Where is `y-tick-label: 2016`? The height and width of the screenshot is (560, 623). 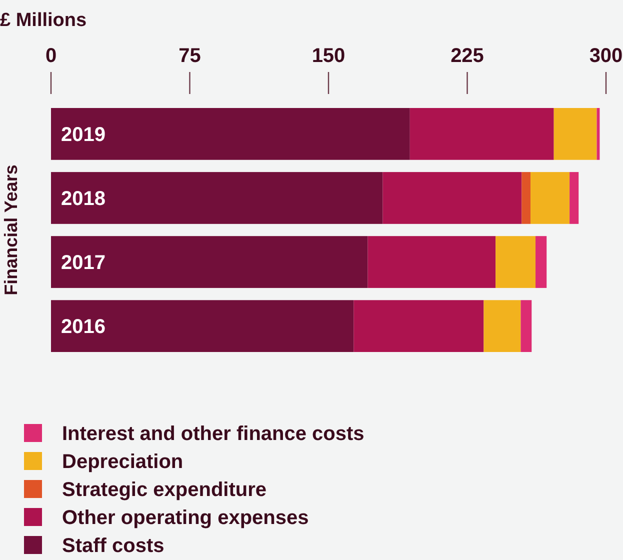 y-tick-label: 2016 is located at coordinates (83, 327).